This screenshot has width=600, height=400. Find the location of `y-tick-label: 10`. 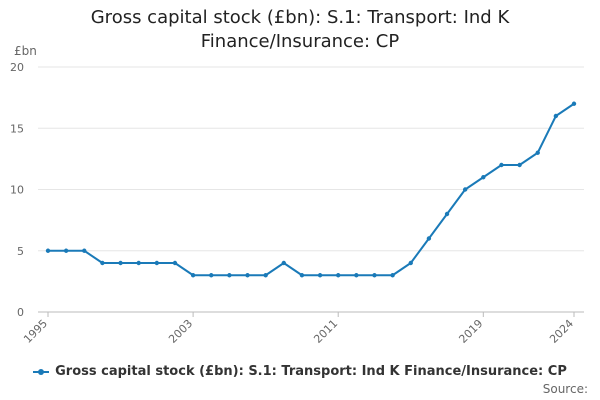

y-tick-label: 10 is located at coordinates (17, 190).